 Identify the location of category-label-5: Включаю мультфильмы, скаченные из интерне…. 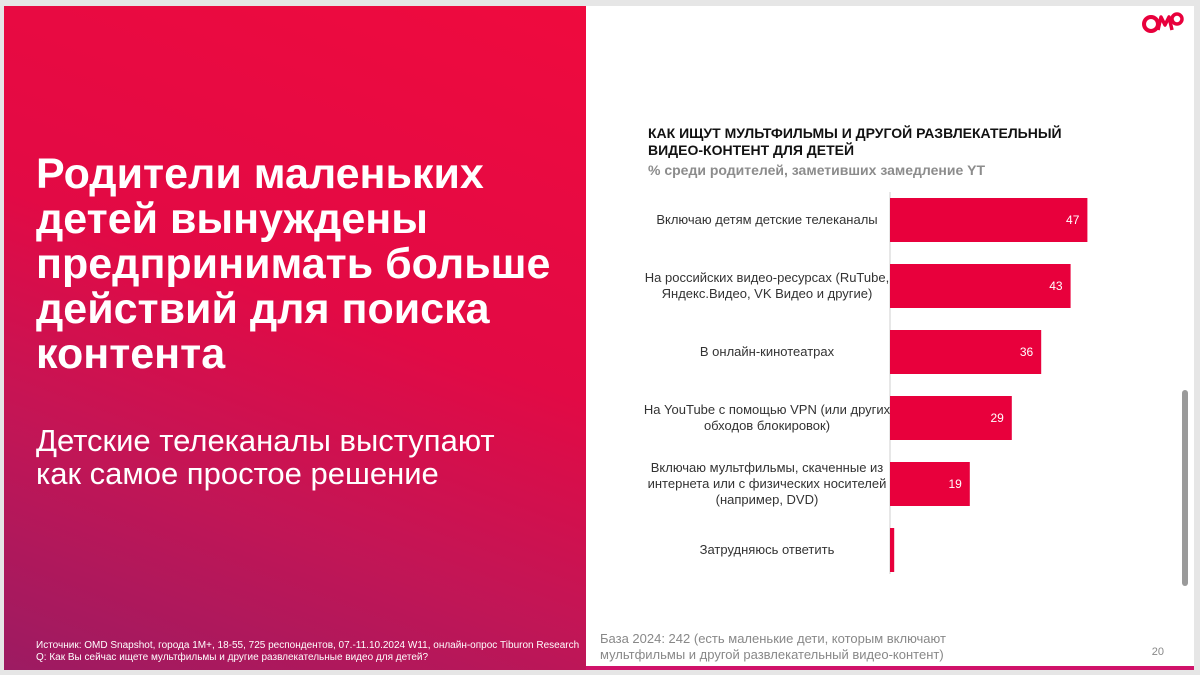
(767, 483).